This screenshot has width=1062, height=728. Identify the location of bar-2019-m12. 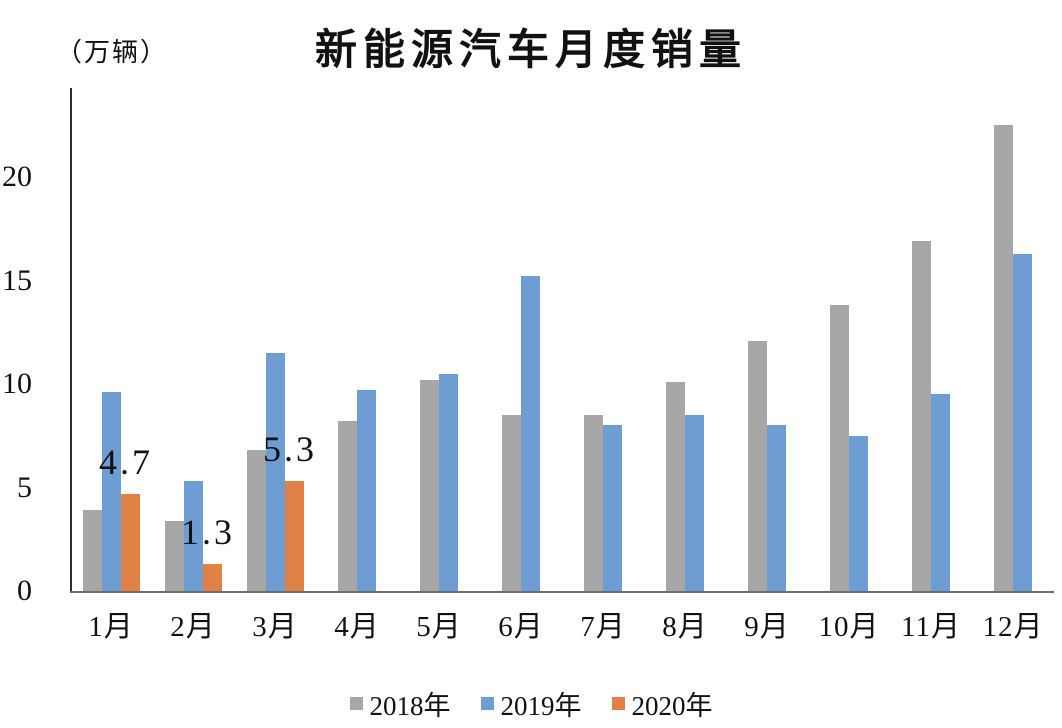
(1022, 422).